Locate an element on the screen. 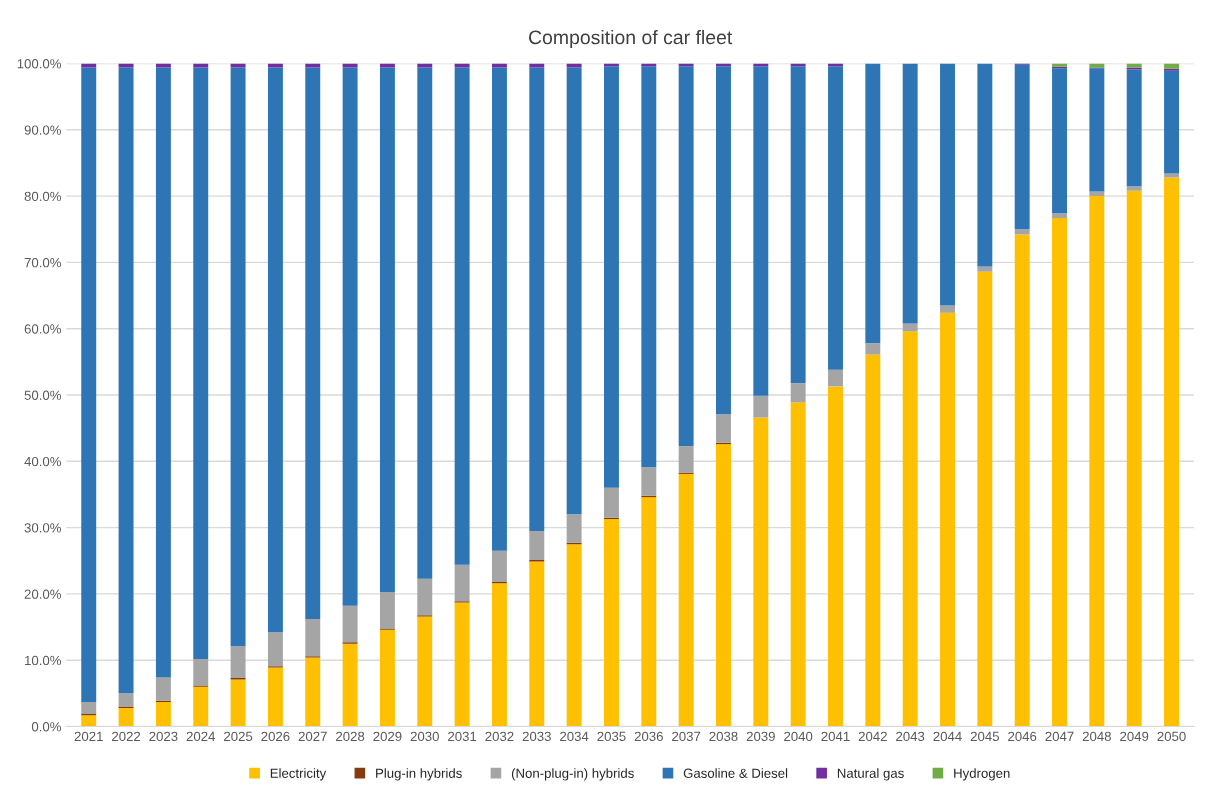  y-tick-label: 80.0% is located at coordinates (42, 196).